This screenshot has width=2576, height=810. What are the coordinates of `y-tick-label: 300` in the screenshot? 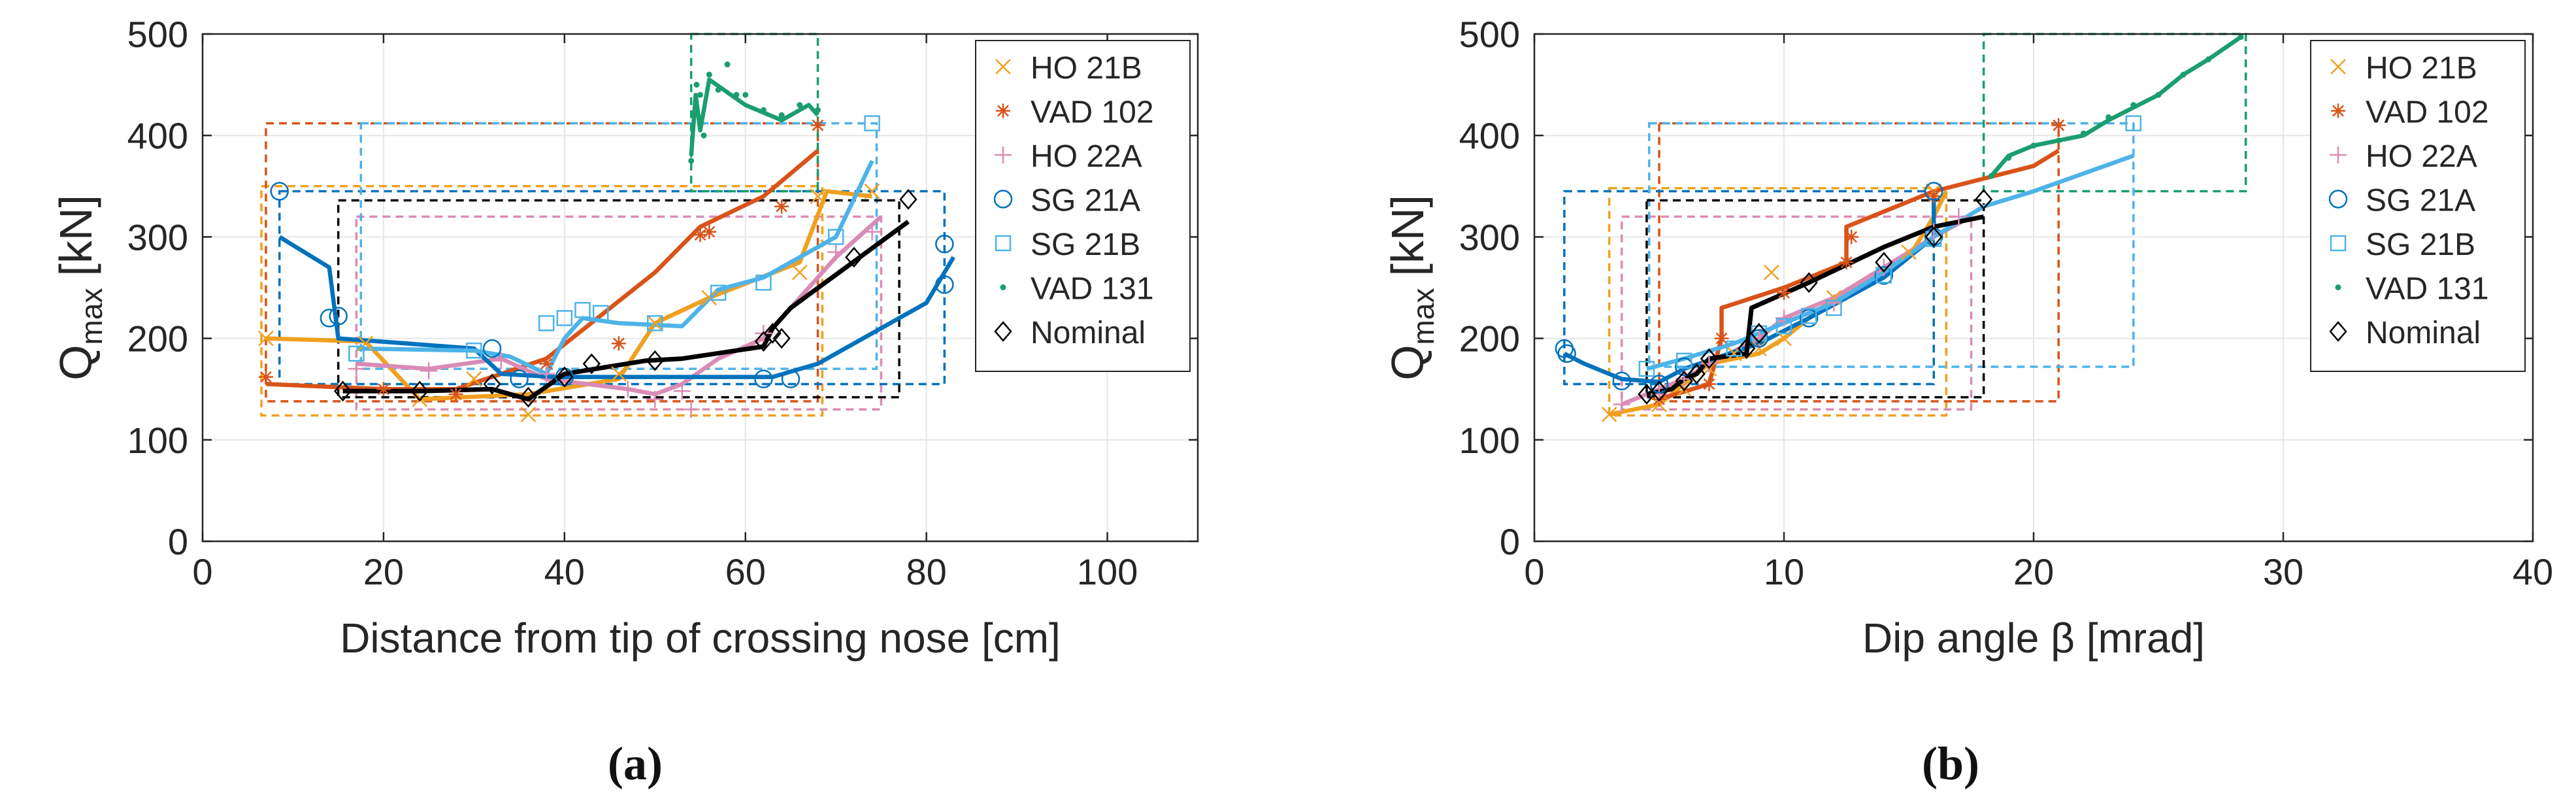 It's located at (157, 237).